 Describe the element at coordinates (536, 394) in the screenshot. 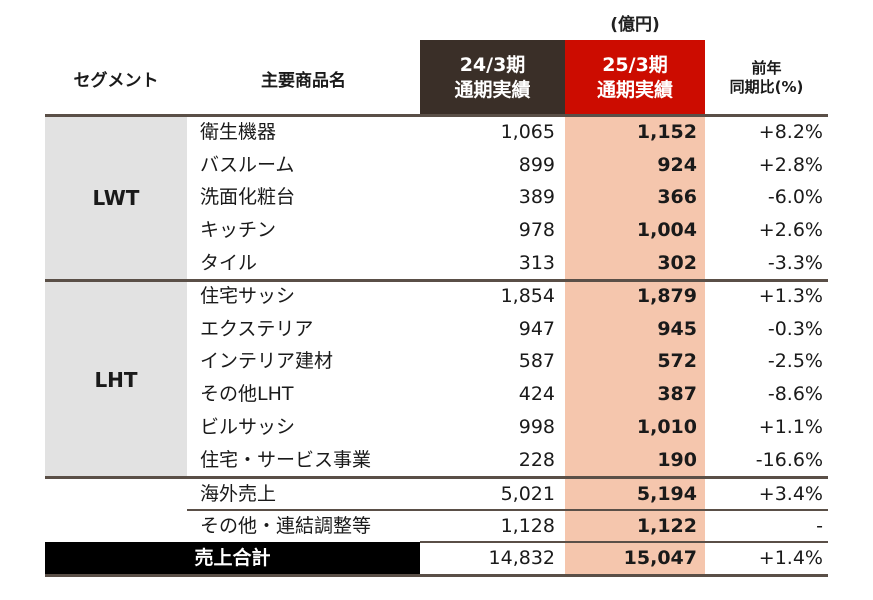

I see `prev-value: 424` at that location.